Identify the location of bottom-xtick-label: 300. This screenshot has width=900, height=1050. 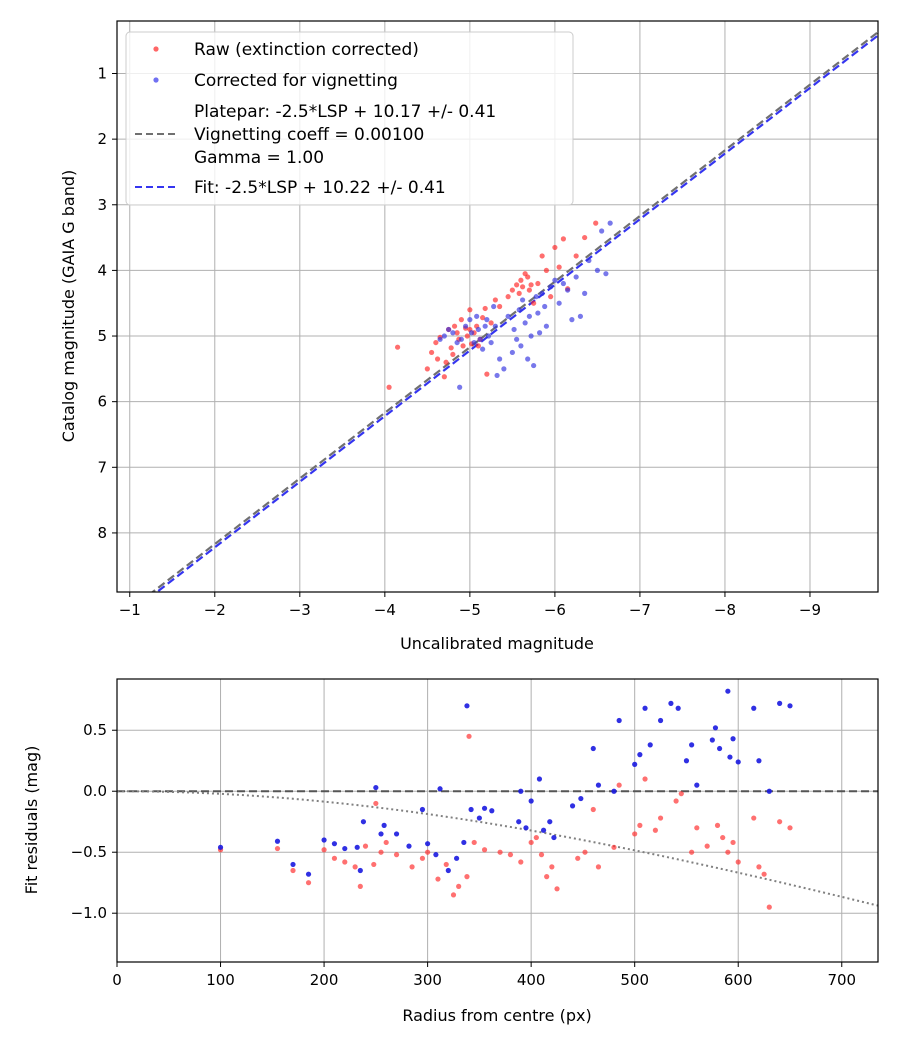
(427, 980).